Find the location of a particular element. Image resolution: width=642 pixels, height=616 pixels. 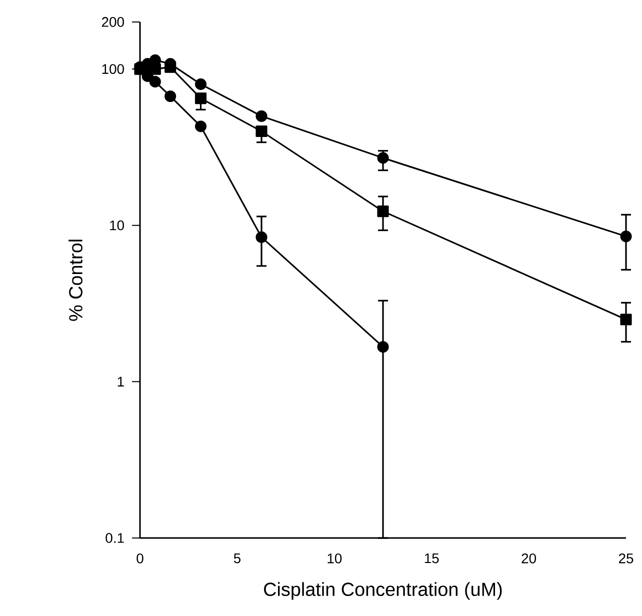

x-tick-label: 5 is located at coordinates (237, 558).